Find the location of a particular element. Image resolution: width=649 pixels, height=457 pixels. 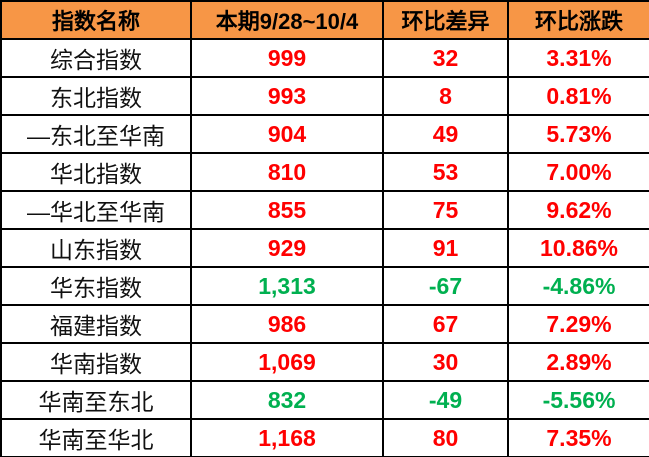

current-value-cell: 986 is located at coordinates (287, 324).